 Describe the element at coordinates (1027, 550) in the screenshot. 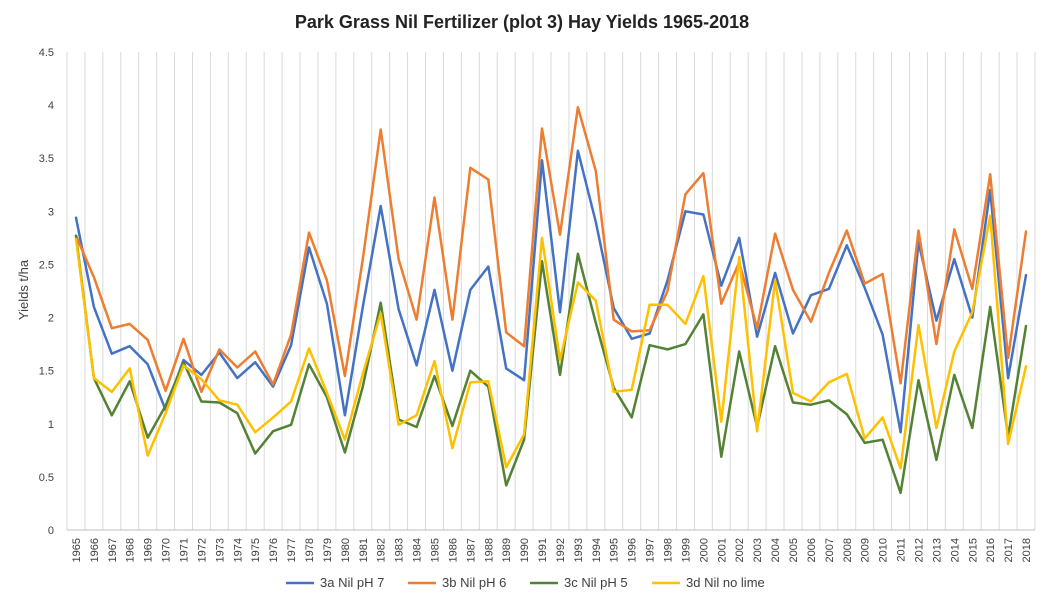

I see `x-tick-label: 2018` at that location.